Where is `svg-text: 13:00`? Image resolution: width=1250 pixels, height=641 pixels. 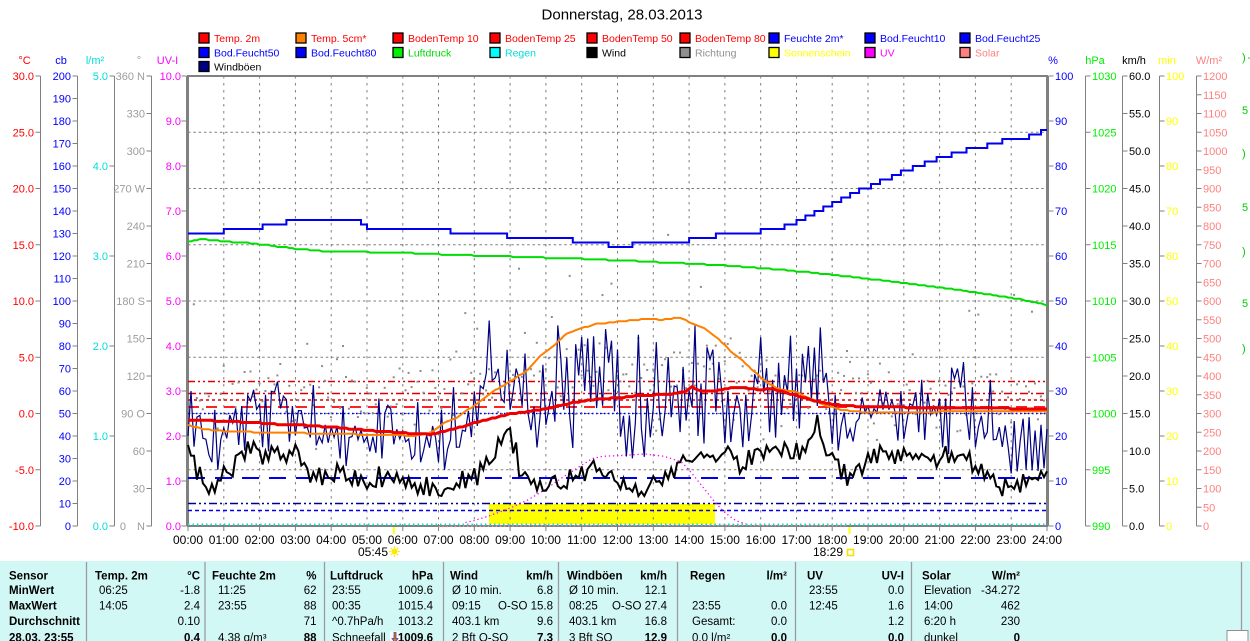 svg-text: 13:00 is located at coordinates (653, 540).